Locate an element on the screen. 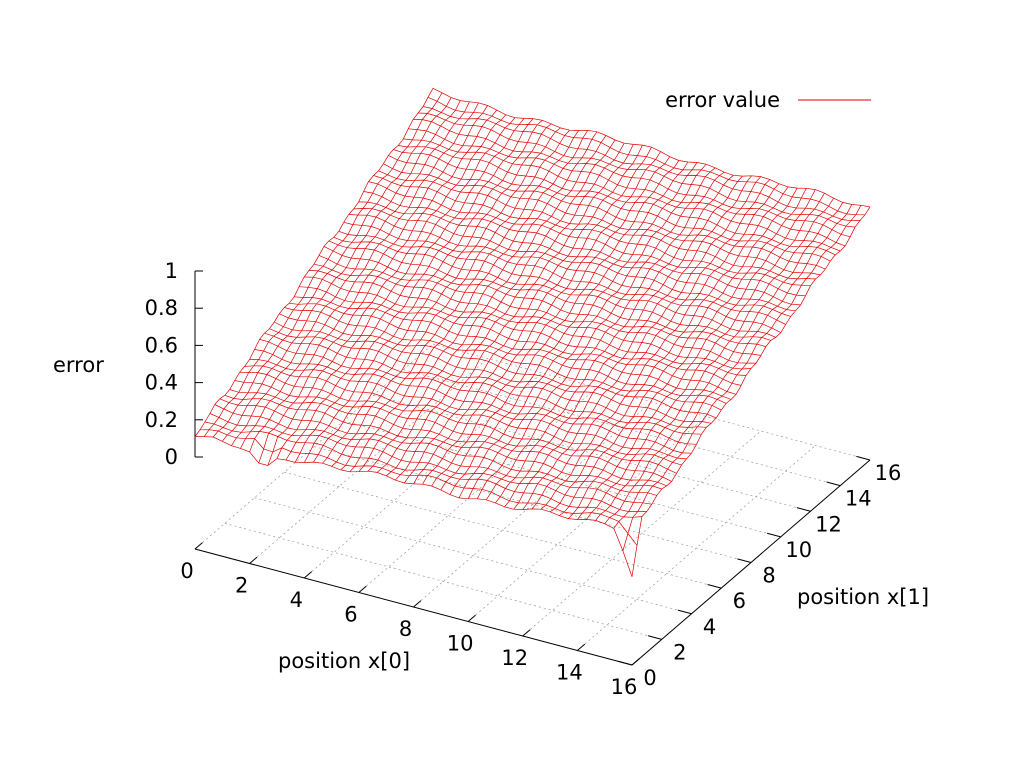 The width and height of the screenshot is (1024, 768). x-tick-label: 6 is located at coordinates (350, 615).